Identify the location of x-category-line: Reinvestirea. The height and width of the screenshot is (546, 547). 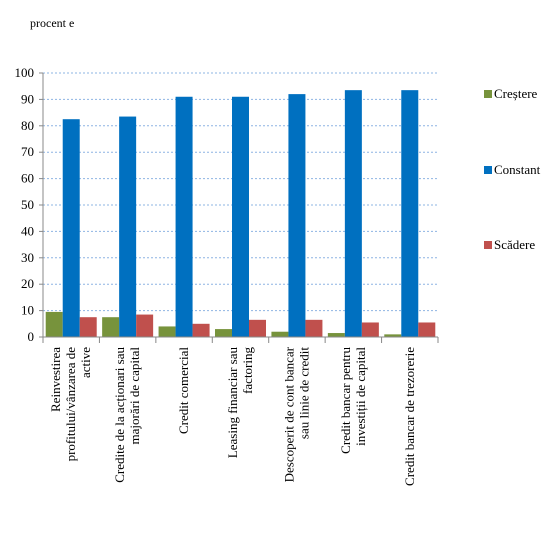
(55, 379).